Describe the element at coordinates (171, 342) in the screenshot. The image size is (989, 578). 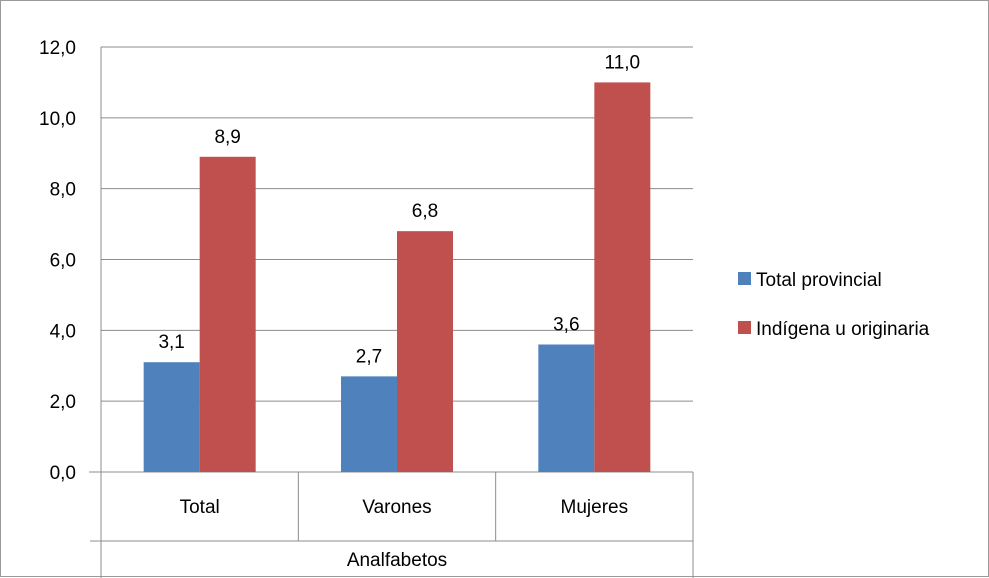
I see `data-label: 3,1` at that location.